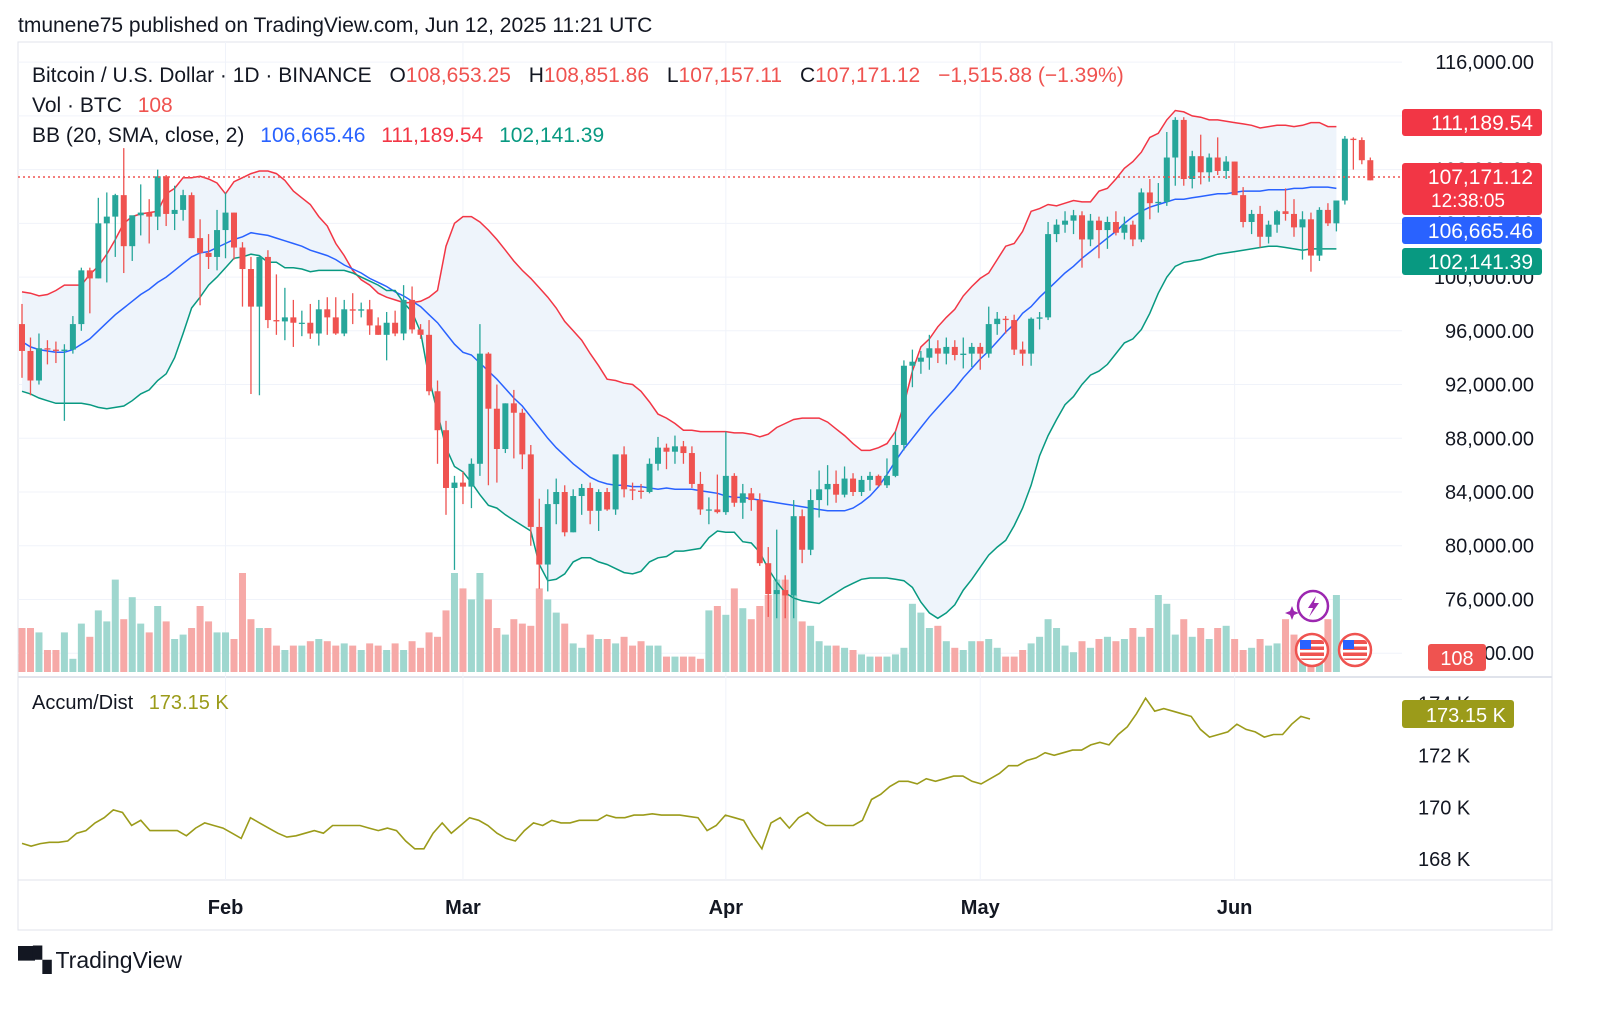  I want to click on legend-ad-label: Accum/Dist, so click(83, 703).